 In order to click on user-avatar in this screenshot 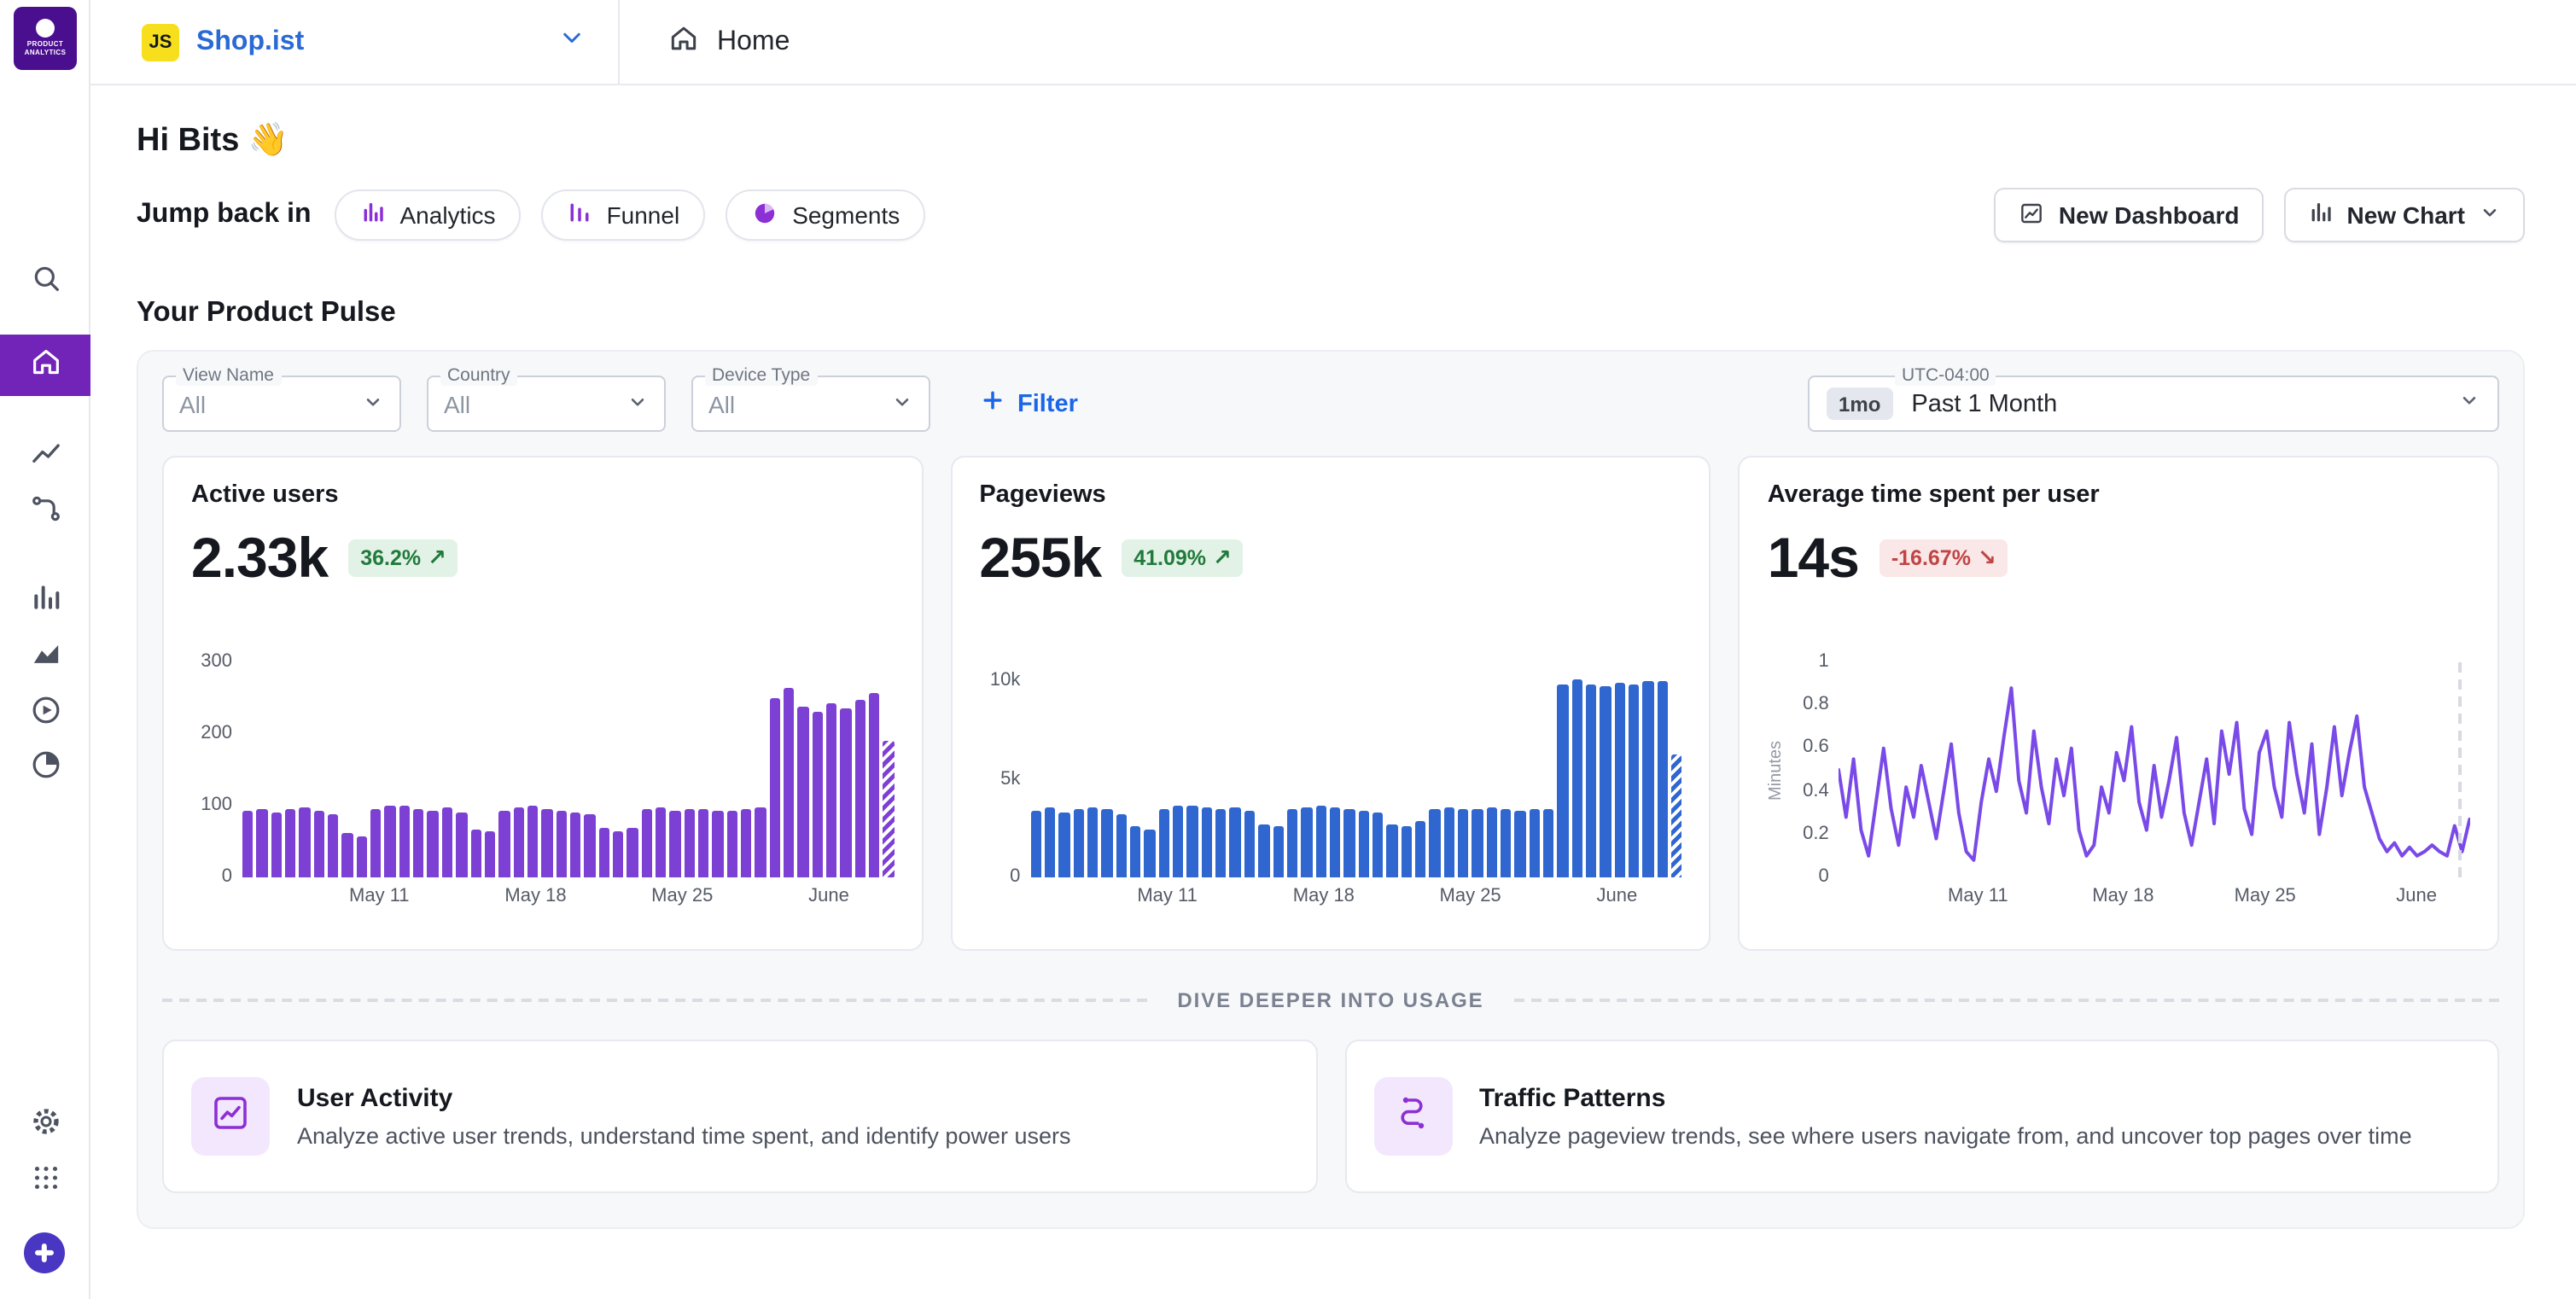, I will do `click(44, 1252)`.